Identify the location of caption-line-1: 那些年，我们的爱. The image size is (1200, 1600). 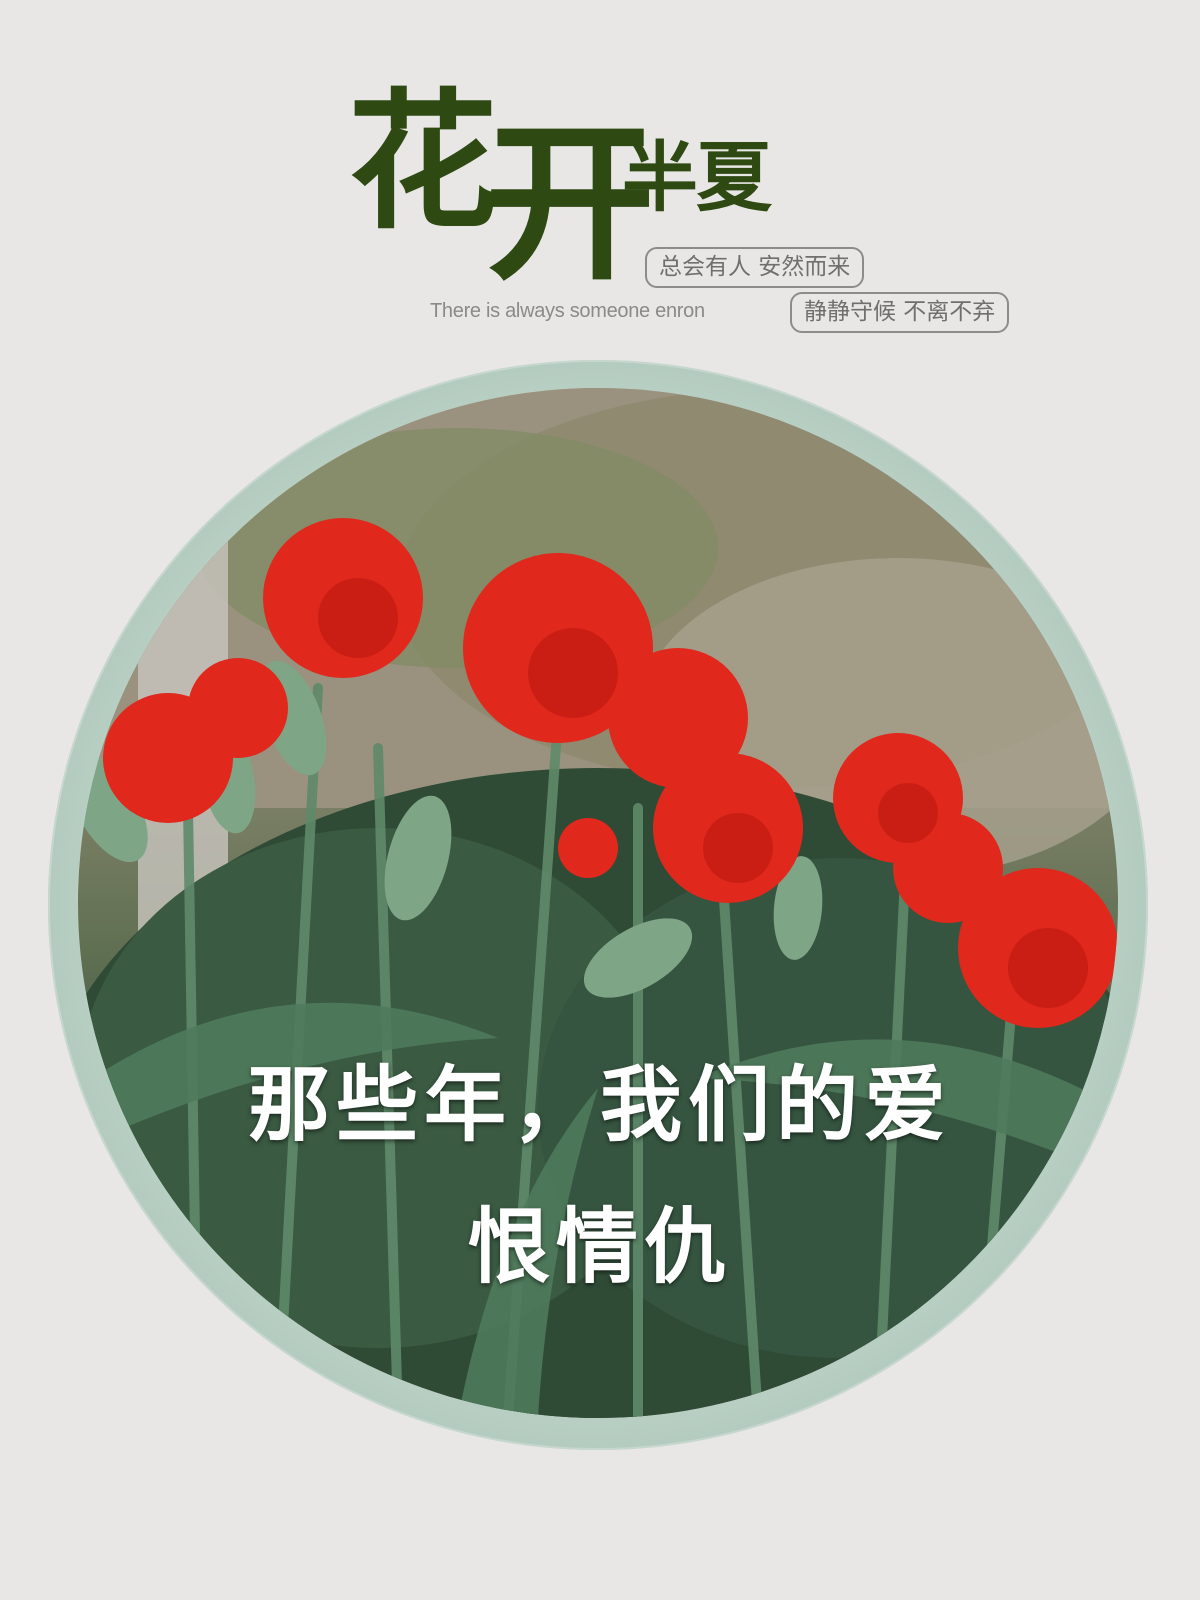
(599, 1105).